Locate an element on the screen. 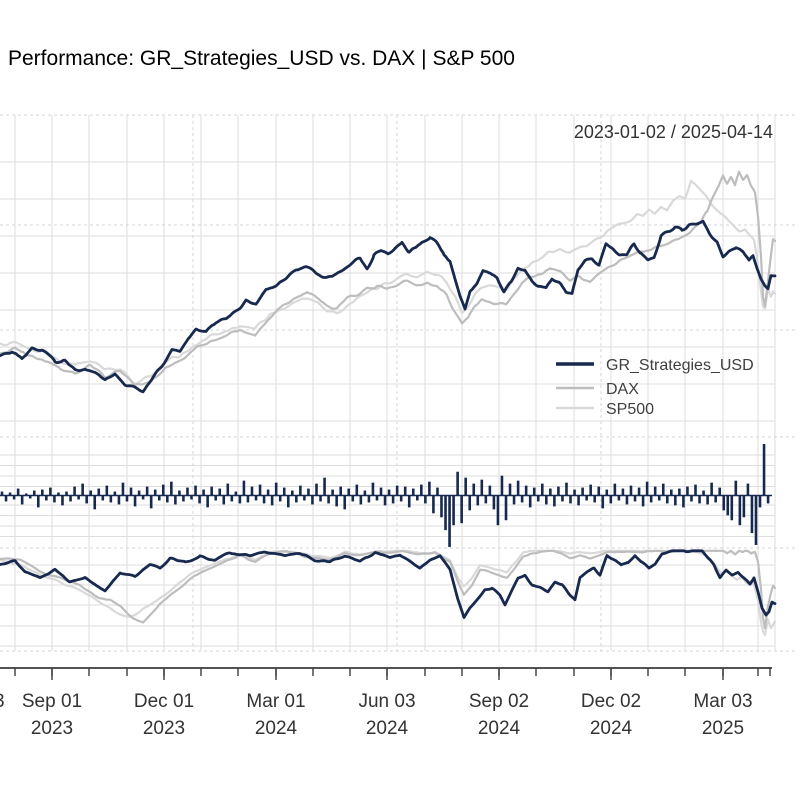  x-tick-label-year: 2025 is located at coordinates (723, 728).